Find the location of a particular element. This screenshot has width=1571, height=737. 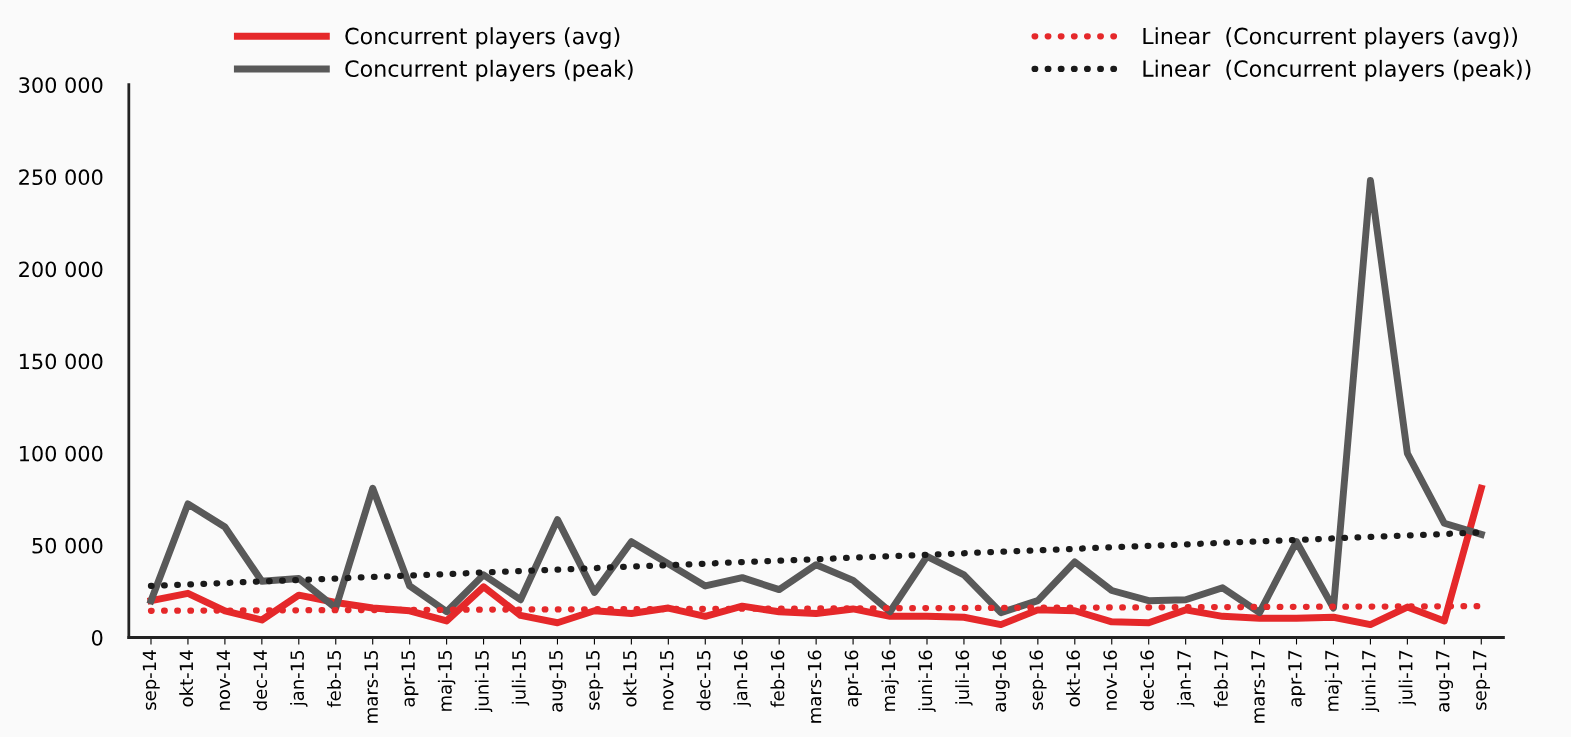

x-tick-label: juli-16 is located at coordinates (964, 678).